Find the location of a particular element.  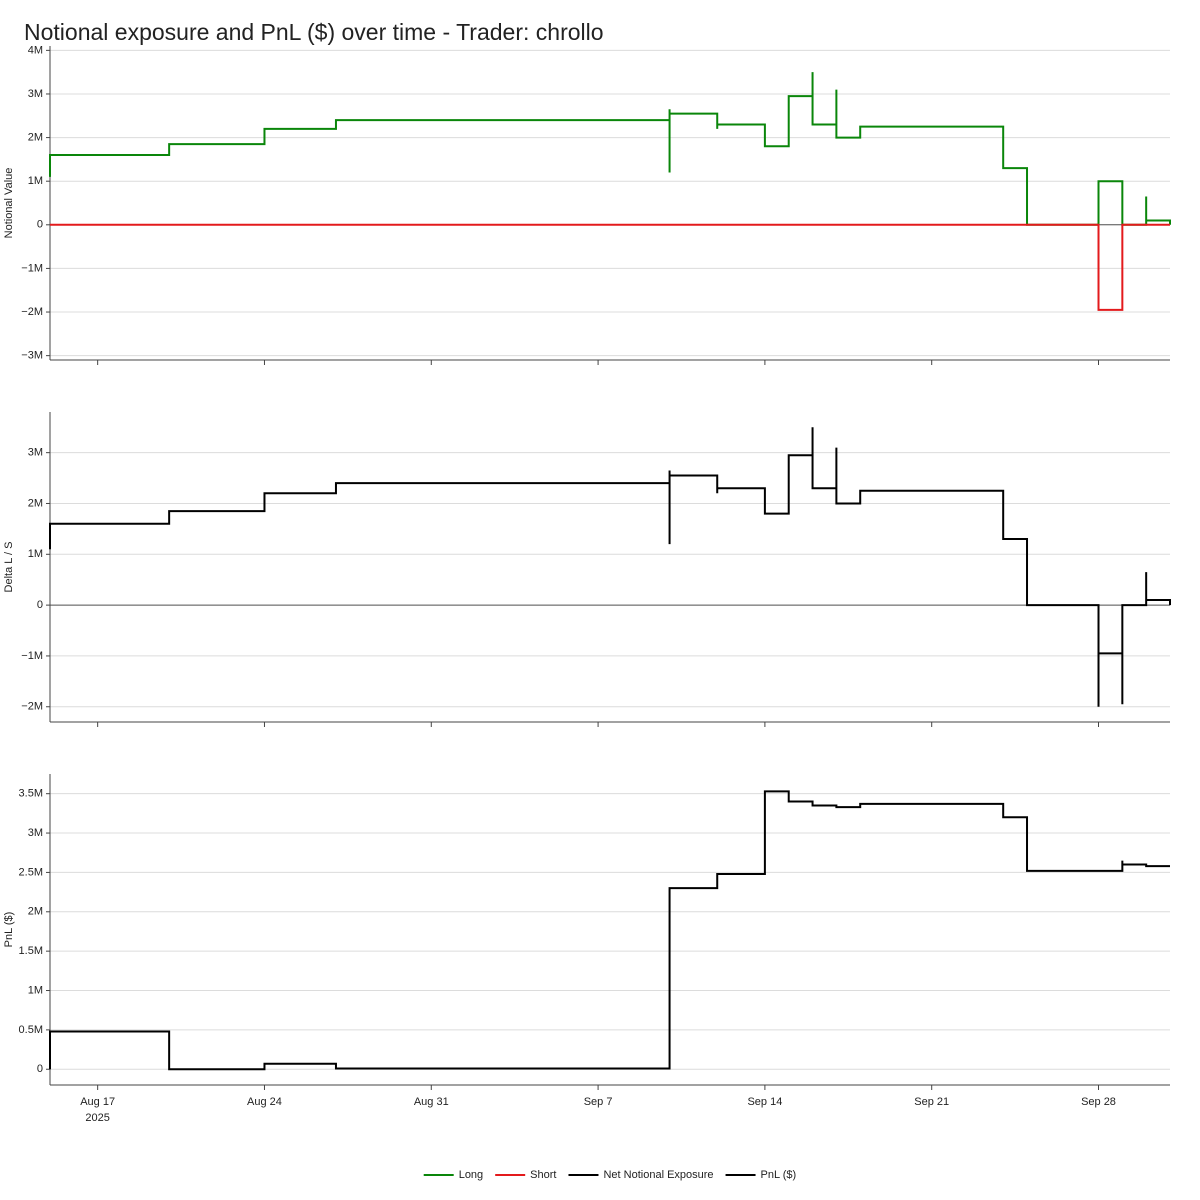

legend-label: Long is located at coordinates (471, 1175).